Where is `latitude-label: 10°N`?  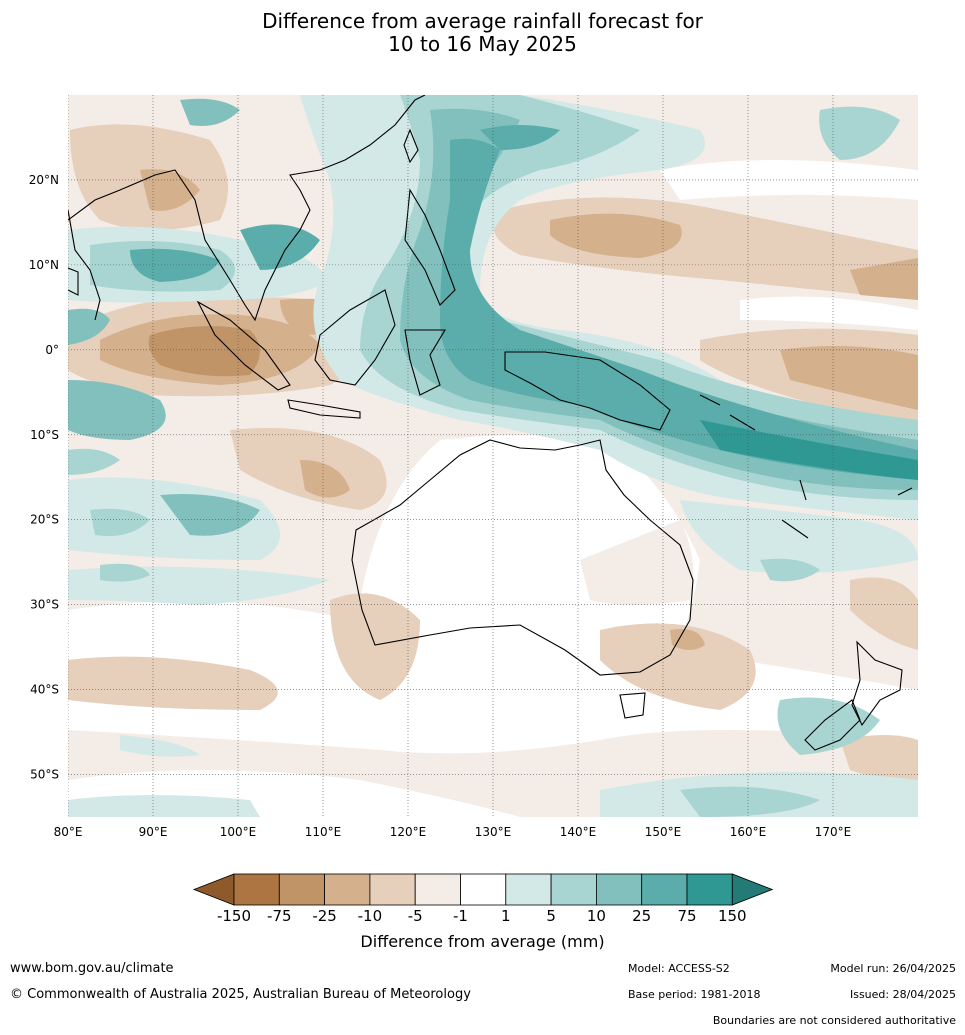 latitude-label: 10°N is located at coordinates (44, 265).